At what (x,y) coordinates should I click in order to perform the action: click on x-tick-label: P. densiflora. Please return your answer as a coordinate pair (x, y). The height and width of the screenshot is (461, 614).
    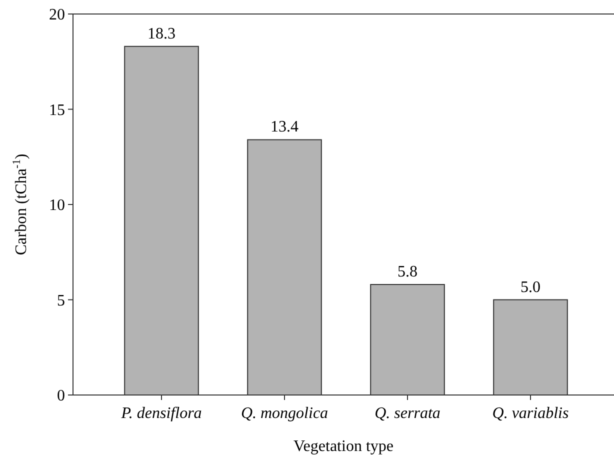
    Looking at the image, I should click on (161, 413).